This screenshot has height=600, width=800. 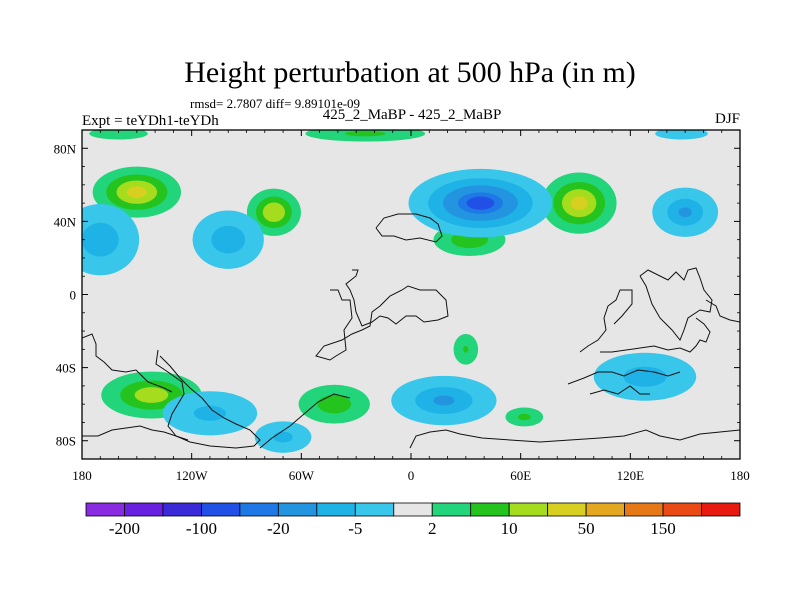 What do you see at coordinates (65, 221) in the screenshot?
I see `y-tick-label: 40N` at bounding box center [65, 221].